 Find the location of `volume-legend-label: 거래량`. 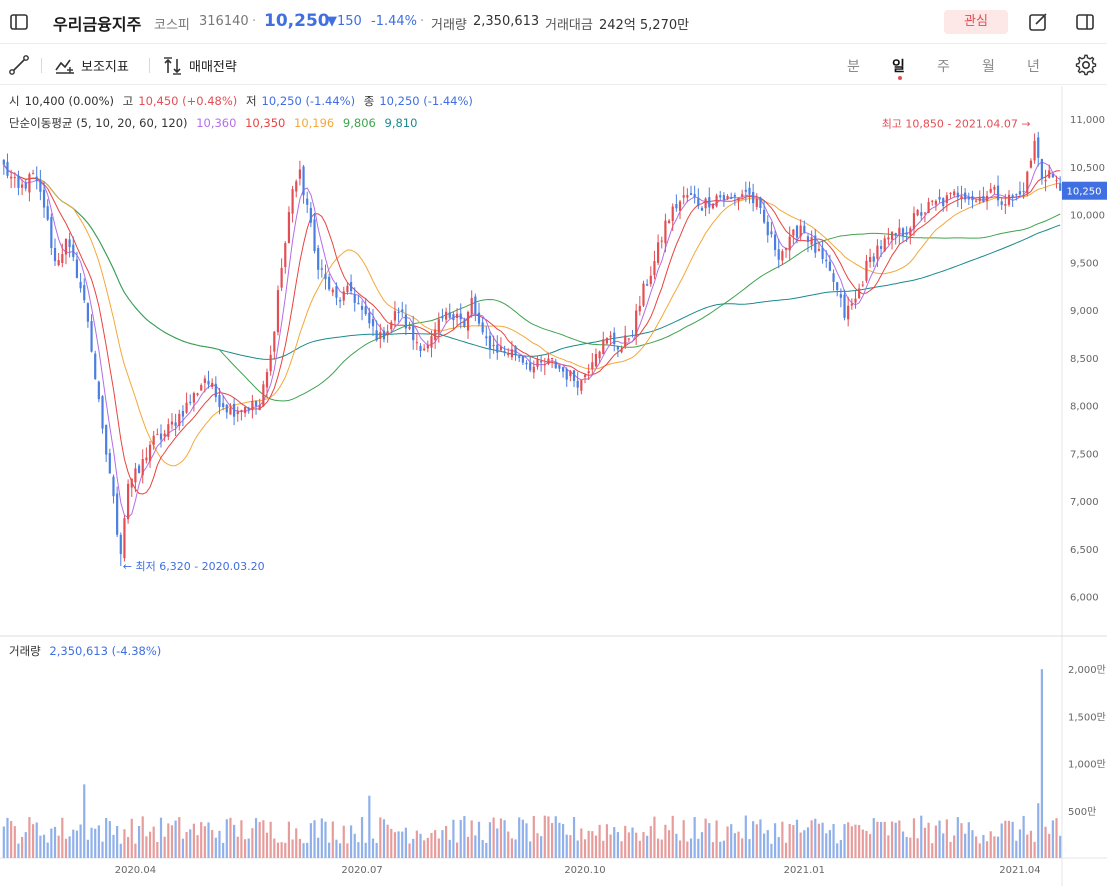

volume-legend-label: 거래량 is located at coordinates (25, 651).